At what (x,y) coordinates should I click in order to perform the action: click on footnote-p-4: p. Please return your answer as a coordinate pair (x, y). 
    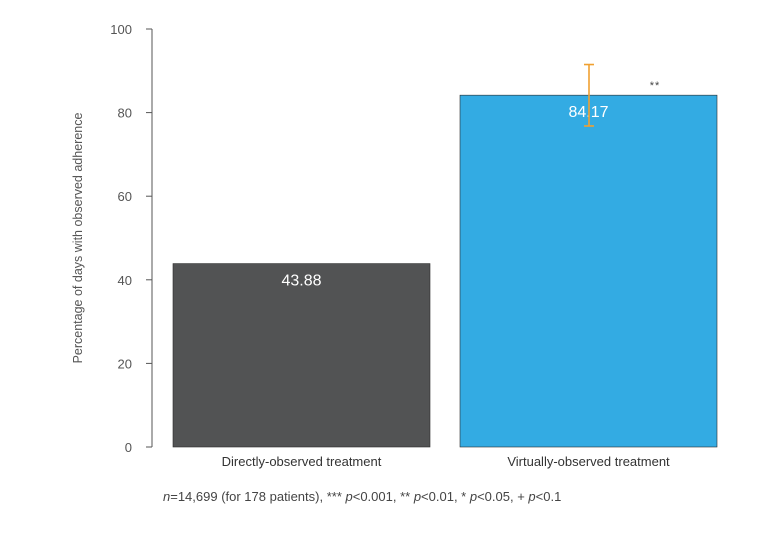
    Looking at the image, I should click on (532, 496).